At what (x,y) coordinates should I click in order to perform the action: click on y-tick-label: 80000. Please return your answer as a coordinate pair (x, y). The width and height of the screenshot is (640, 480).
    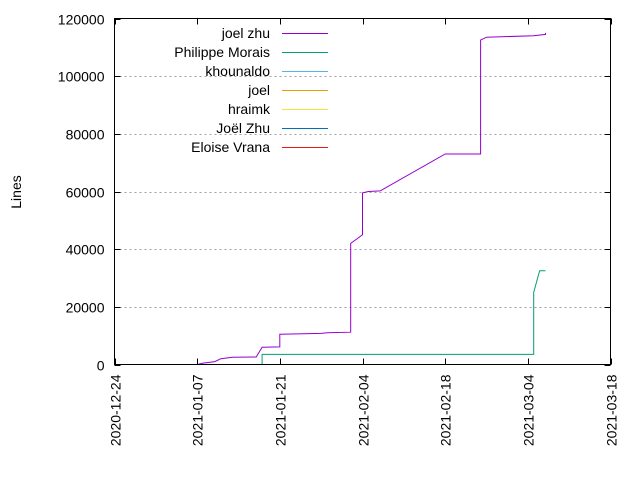
    Looking at the image, I should click on (85, 135).